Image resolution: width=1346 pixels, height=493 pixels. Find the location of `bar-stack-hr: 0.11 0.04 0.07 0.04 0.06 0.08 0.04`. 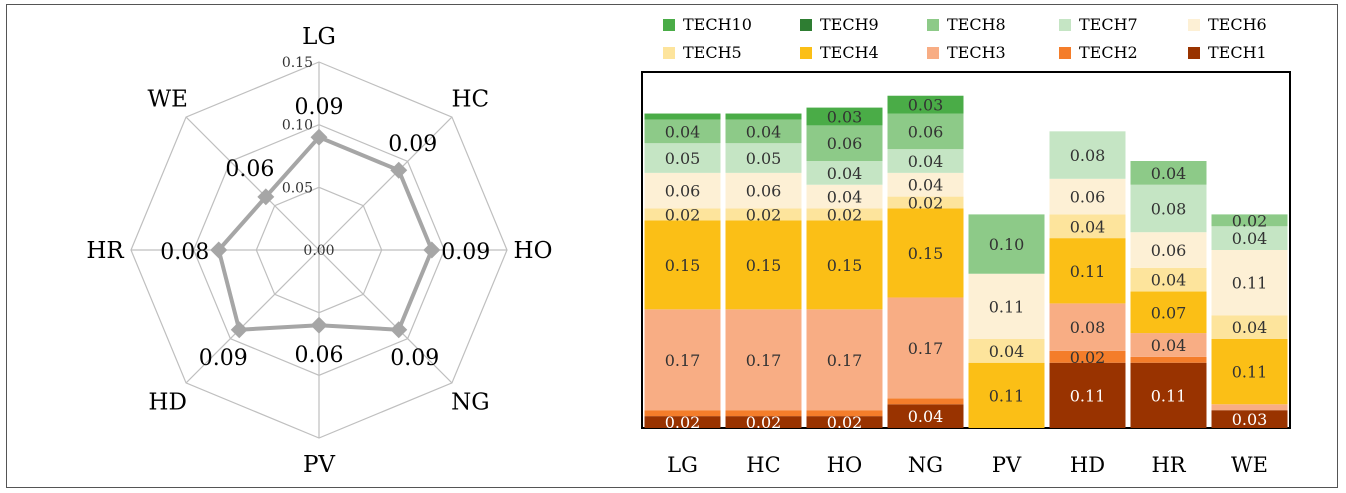

bar-stack-hr: 0.11 0.04 0.07 0.04 0.06 0.08 0.04 is located at coordinates (1168, 294).